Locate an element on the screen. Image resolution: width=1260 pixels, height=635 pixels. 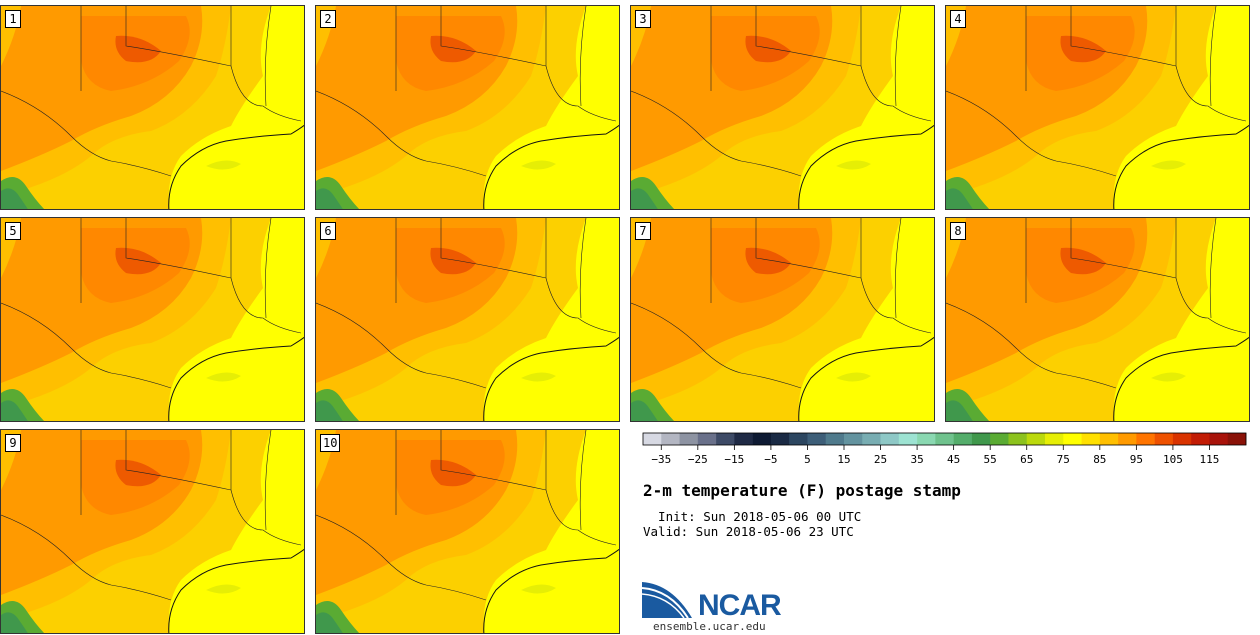
member-panel-8: 8 is located at coordinates (1097, 319).